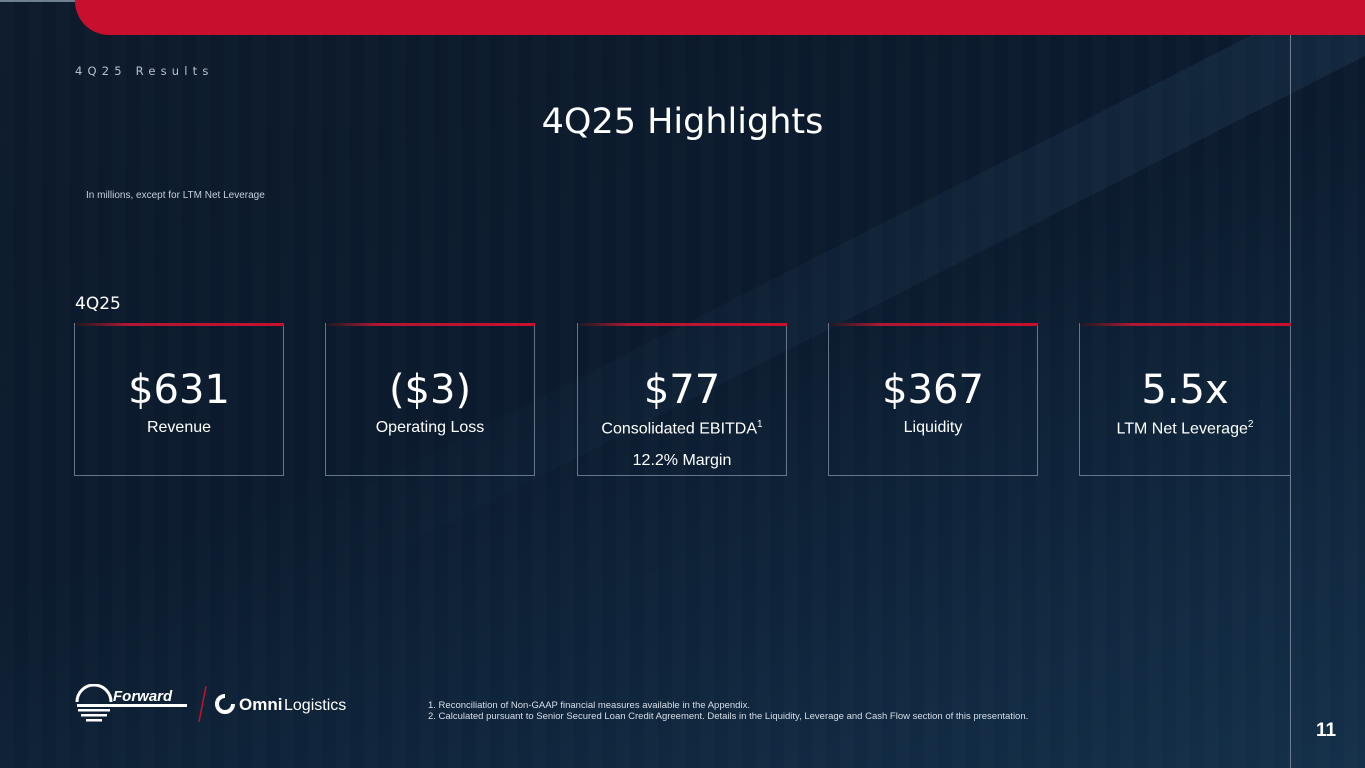  Describe the element at coordinates (430, 427) in the screenshot. I see `card-label: Operating Loss` at that location.